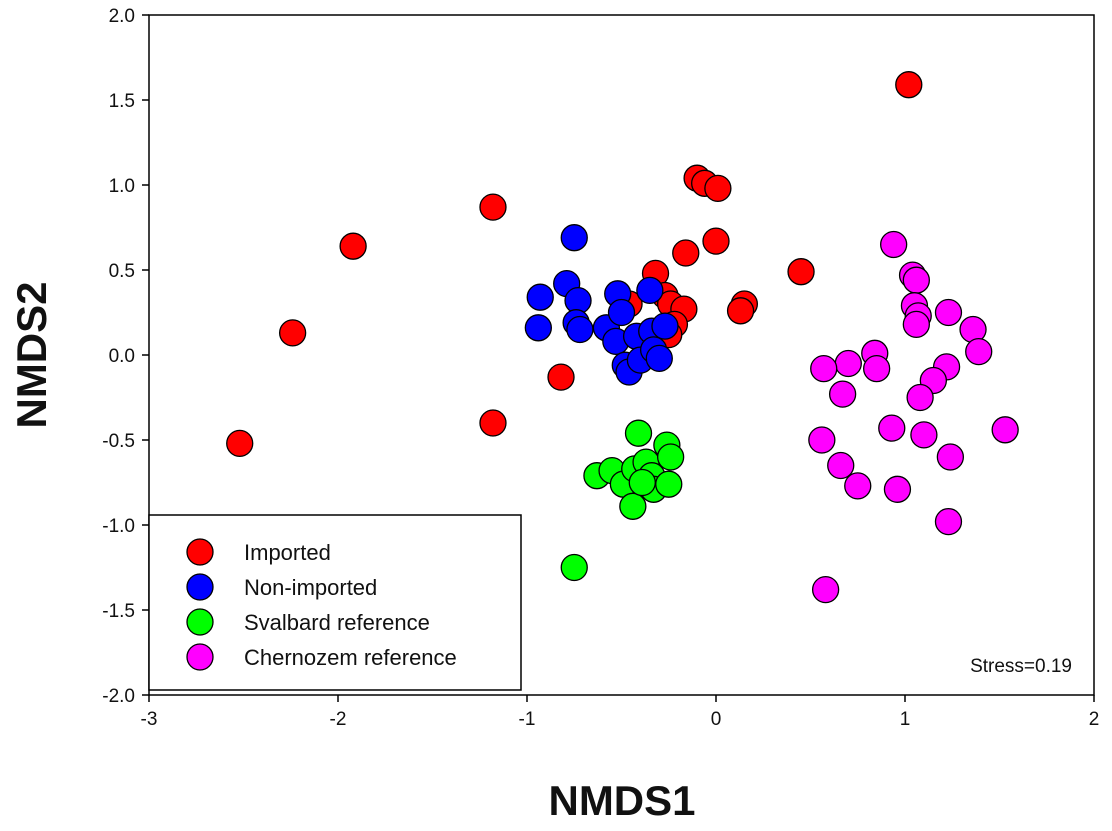 This screenshot has width=1112, height=831. What do you see at coordinates (621, 800) in the screenshot?
I see `x-axis-title: NMDS1` at bounding box center [621, 800].